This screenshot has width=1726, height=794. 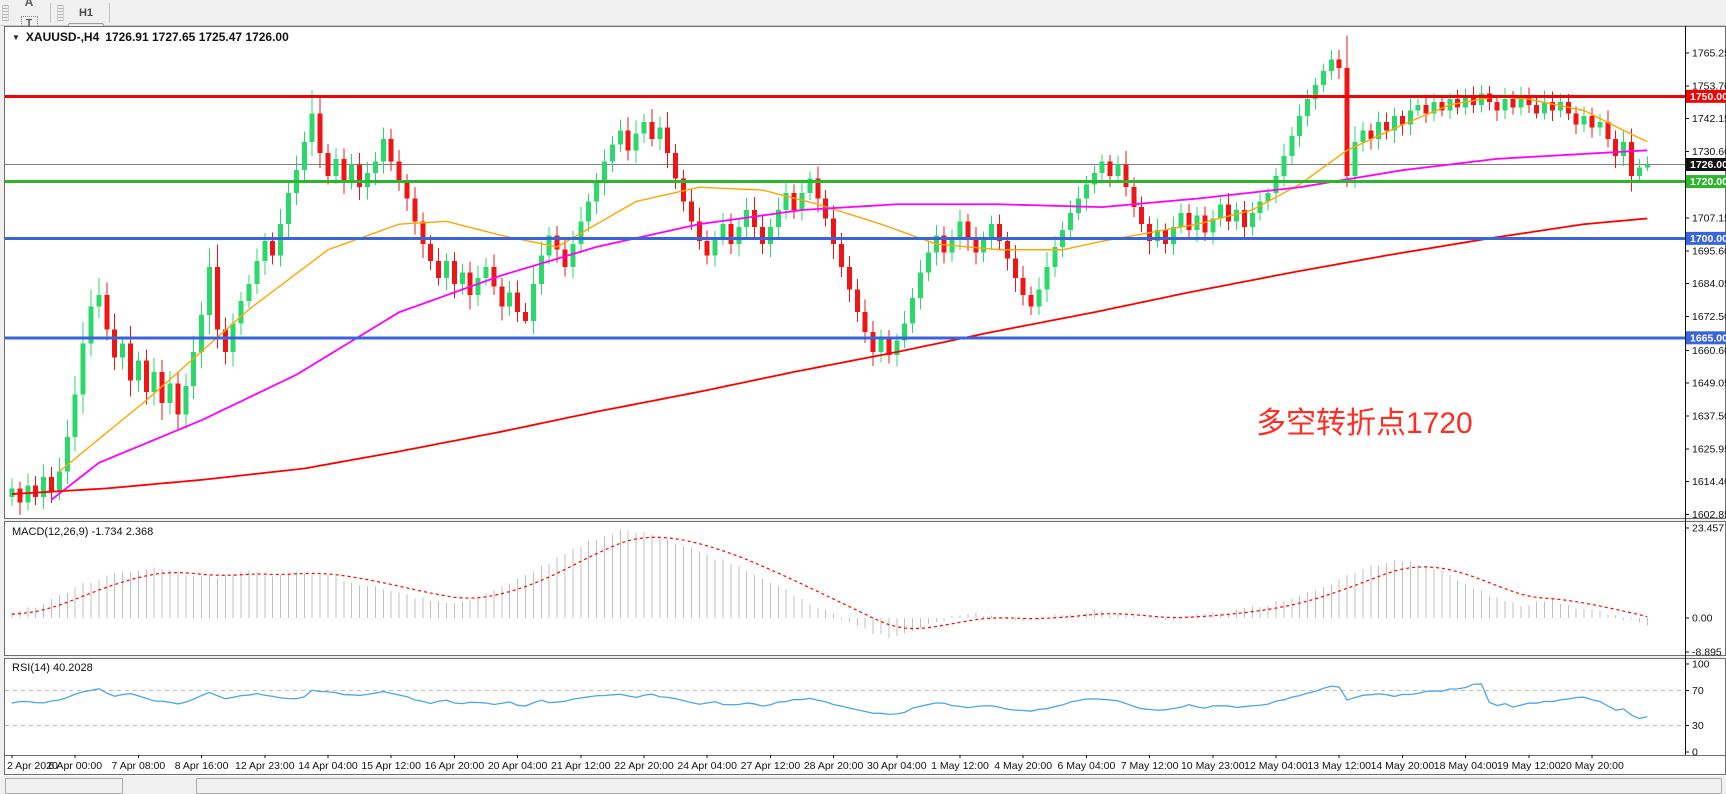 I want to click on svg-text: 100, so click(x=1701, y=665).